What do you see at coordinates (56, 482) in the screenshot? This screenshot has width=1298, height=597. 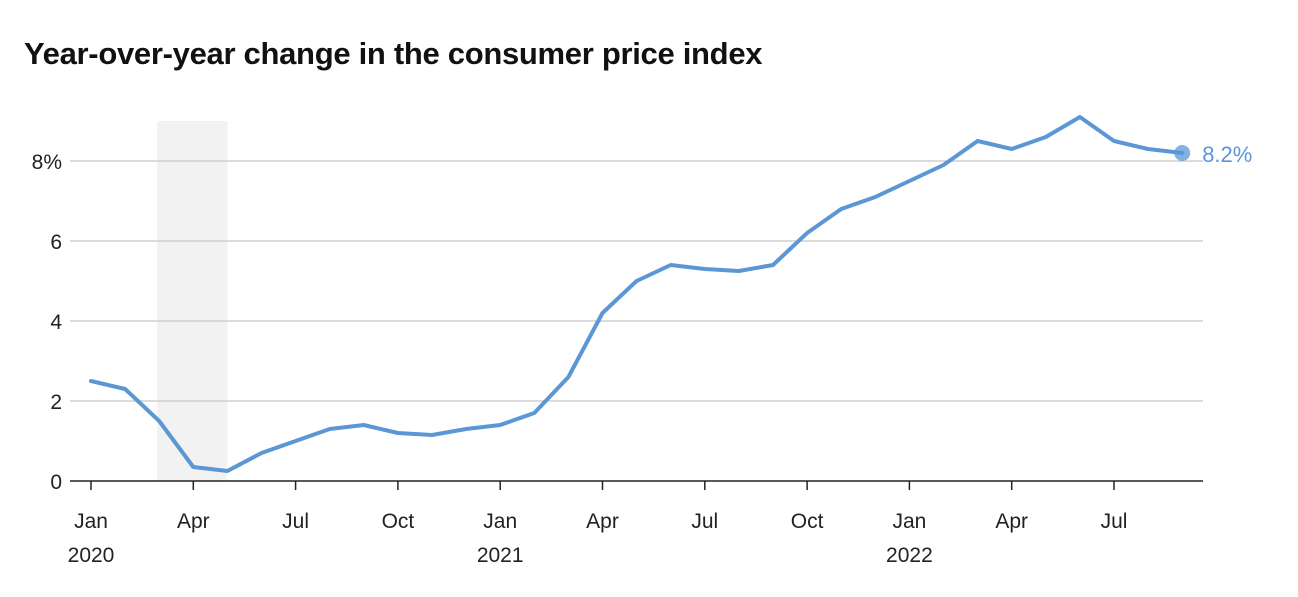 I see `y-tick-label: 0` at bounding box center [56, 482].